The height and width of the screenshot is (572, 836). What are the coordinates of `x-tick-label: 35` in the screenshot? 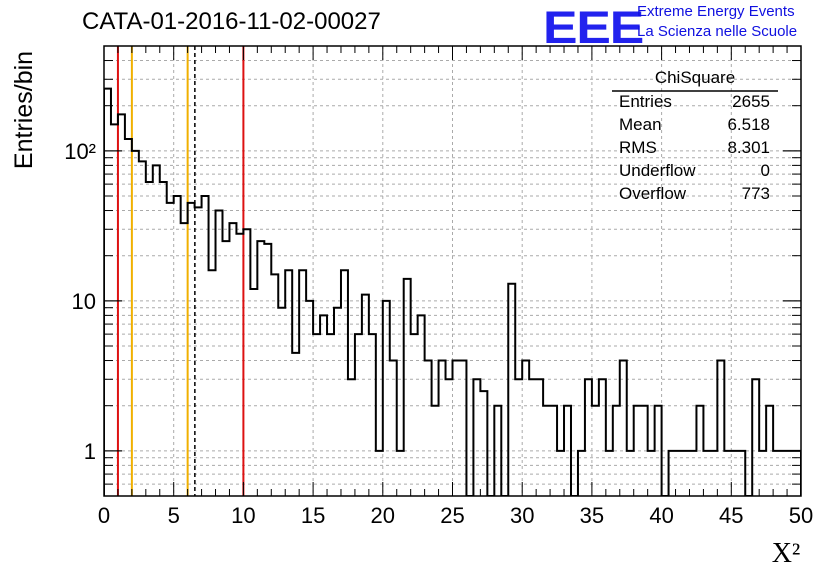 It's located at (592, 515).